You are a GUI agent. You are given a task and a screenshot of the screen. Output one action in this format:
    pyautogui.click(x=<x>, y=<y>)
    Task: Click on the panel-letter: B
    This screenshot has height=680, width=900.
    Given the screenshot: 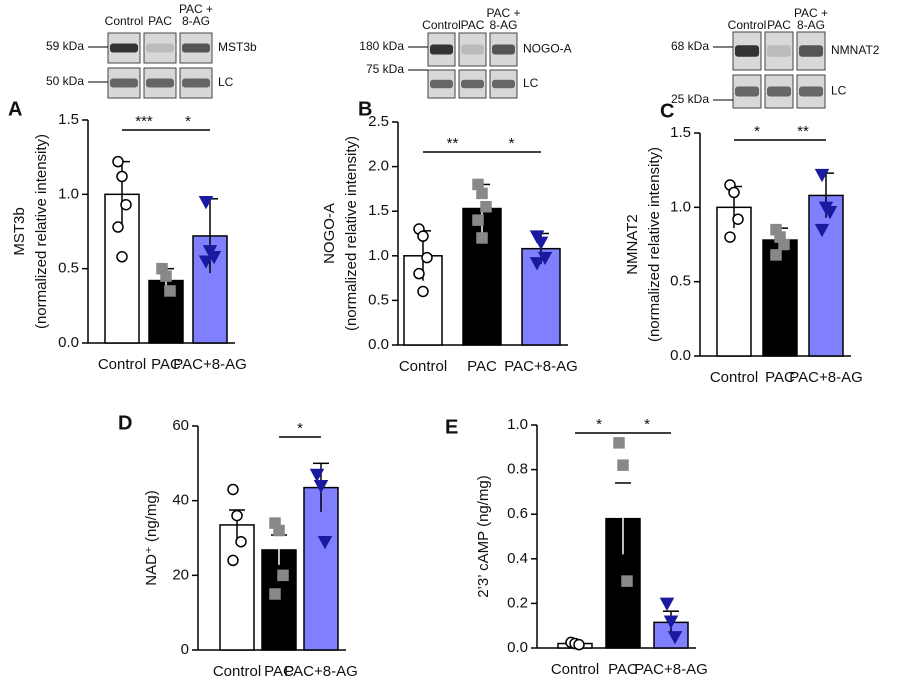 What is the action you would take?
    pyautogui.click(x=365, y=109)
    